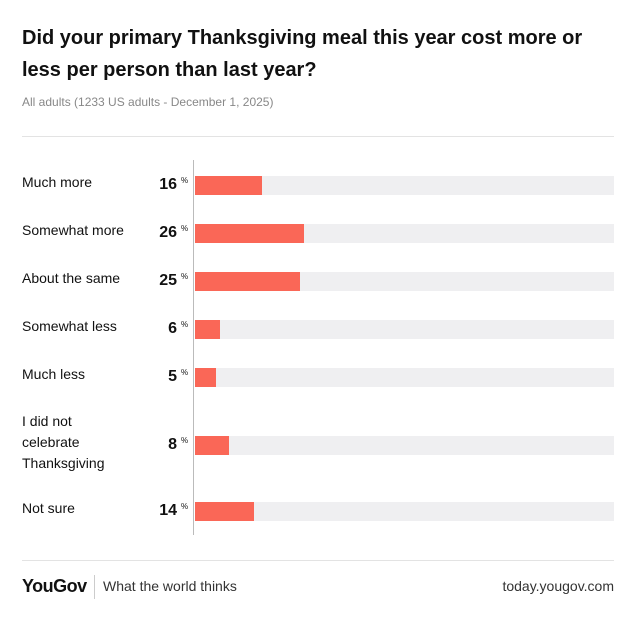  Describe the element at coordinates (172, 376) in the screenshot. I see `value-label: 5` at that location.